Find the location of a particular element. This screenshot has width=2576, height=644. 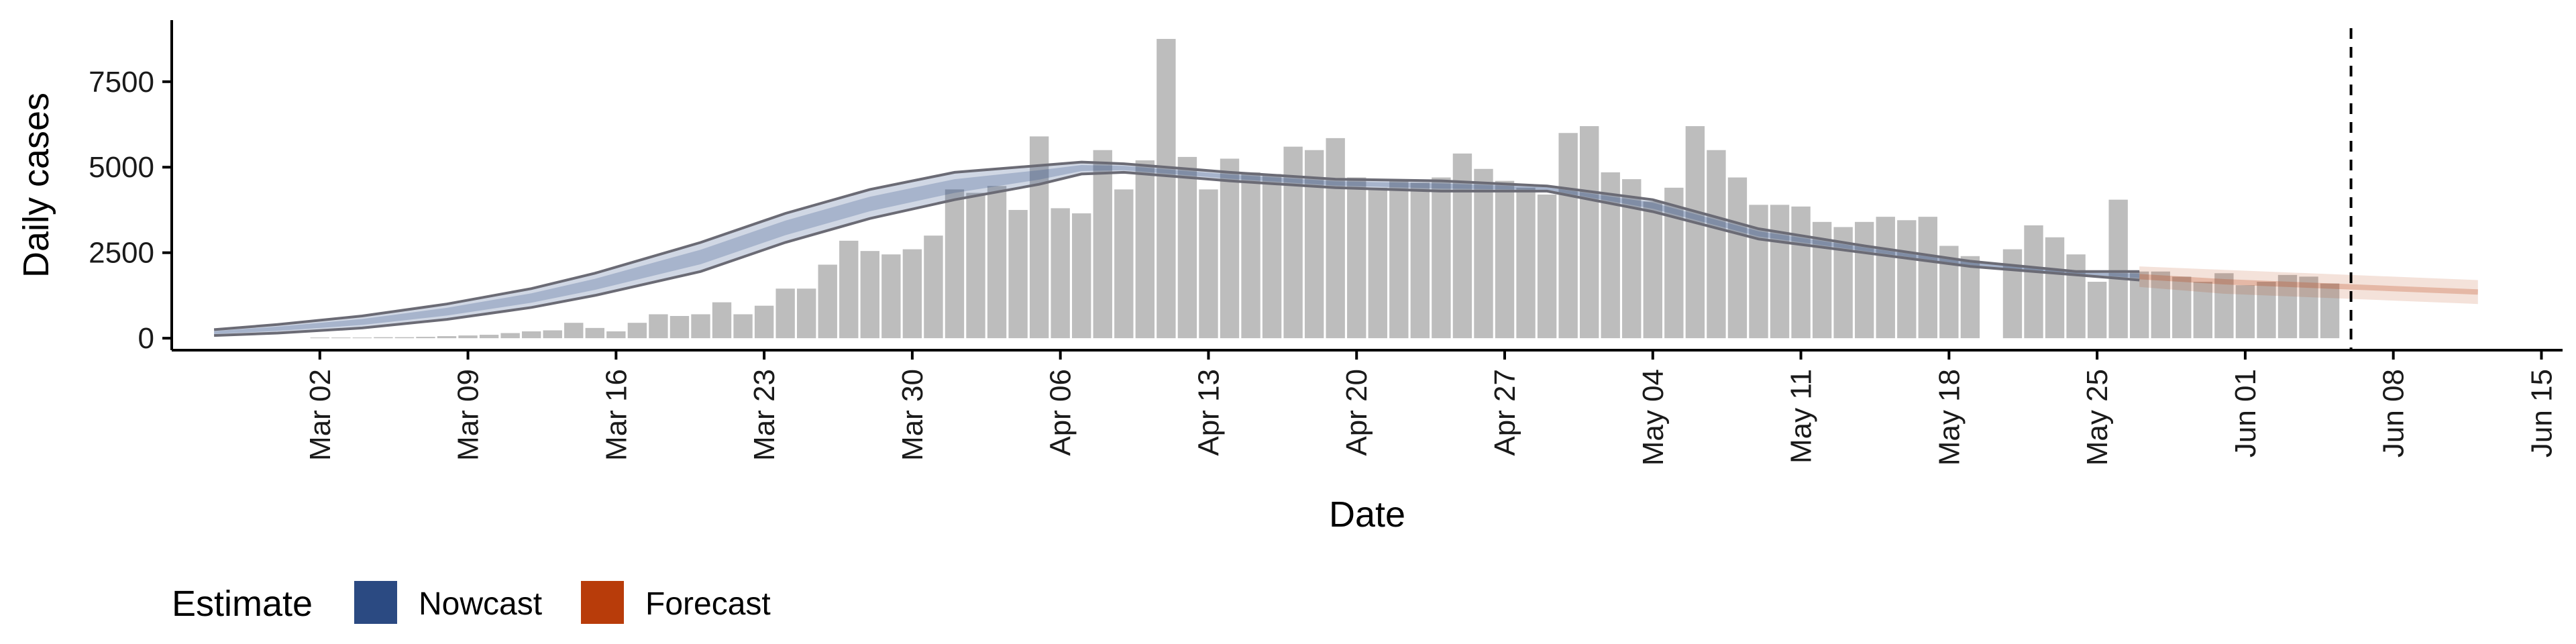

x-tick-label: Apr 06 is located at coordinates (1060, 412).